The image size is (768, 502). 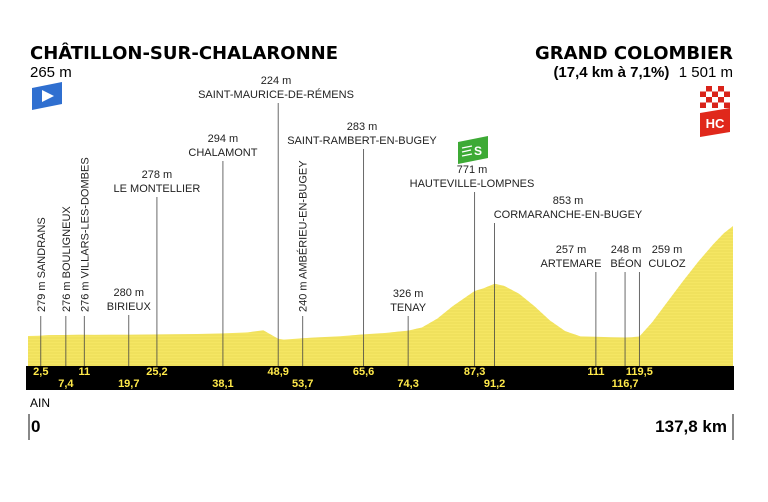 I want to click on km-label-villars-les-dombes: 11, so click(x=84, y=372).